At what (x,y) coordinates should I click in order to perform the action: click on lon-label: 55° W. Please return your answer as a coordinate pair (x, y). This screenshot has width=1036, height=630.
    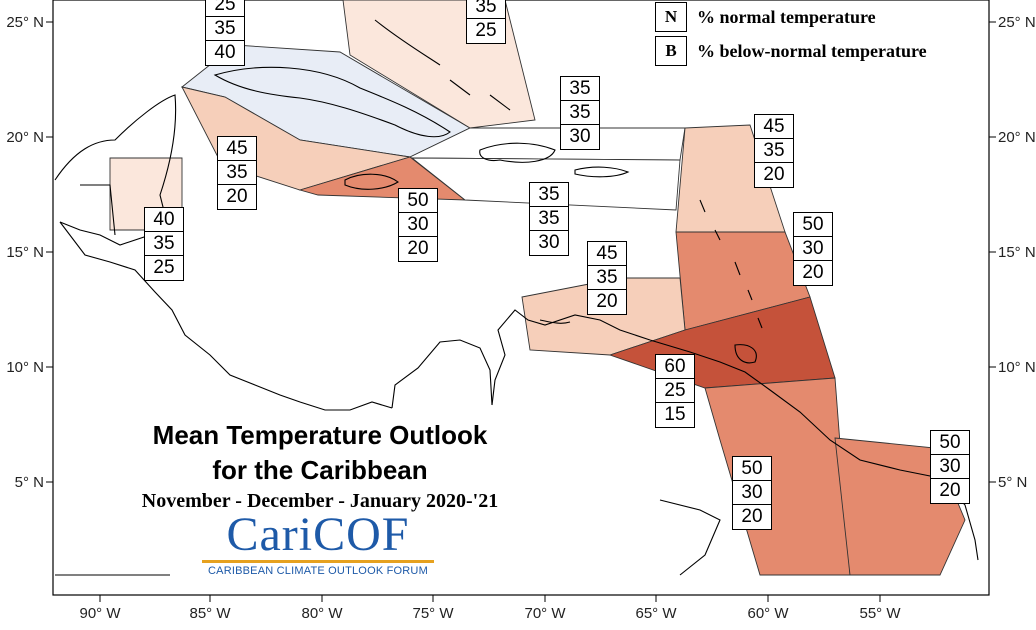
    Looking at the image, I should click on (880, 613).